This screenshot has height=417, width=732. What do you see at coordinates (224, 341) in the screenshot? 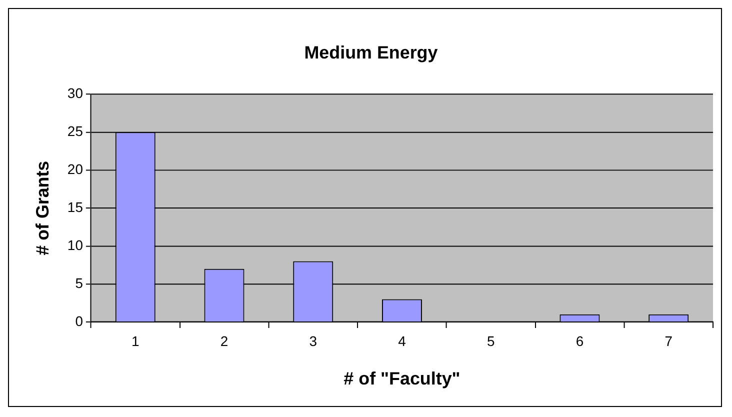
I see `x-tick-label: 2` at bounding box center [224, 341].